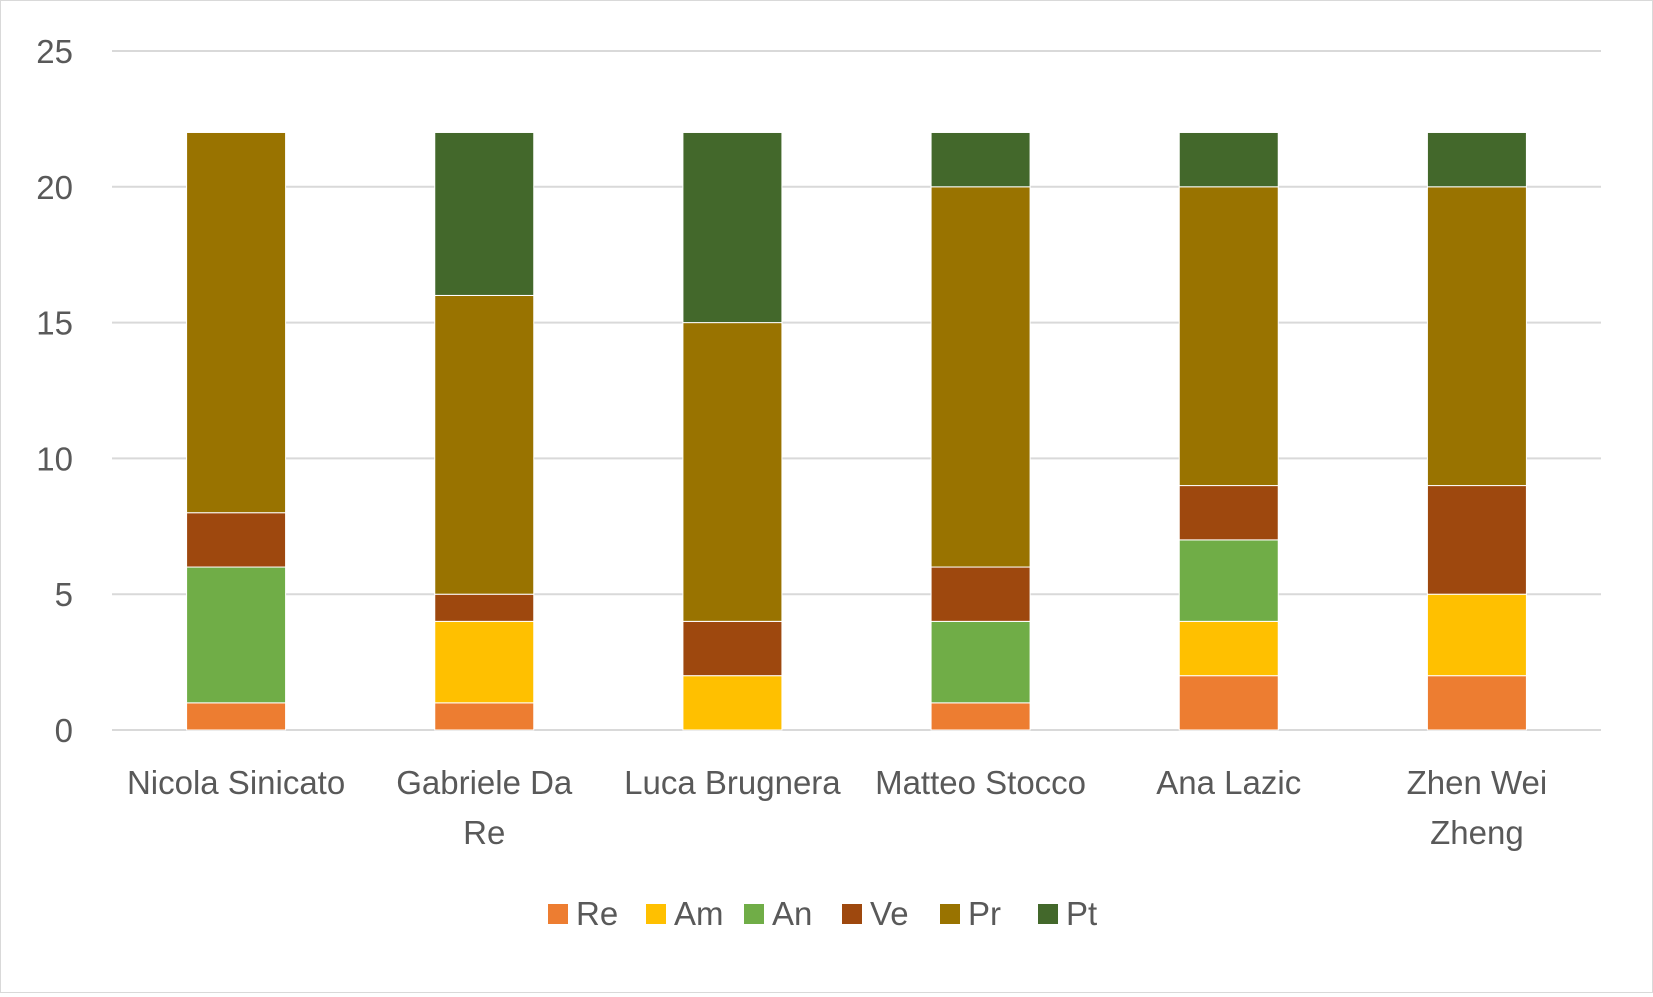 The image size is (1653, 997). What do you see at coordinates (64, 594) in the screenshot?
I see `y-tick-label: 5` at bounding box center [64, 594].